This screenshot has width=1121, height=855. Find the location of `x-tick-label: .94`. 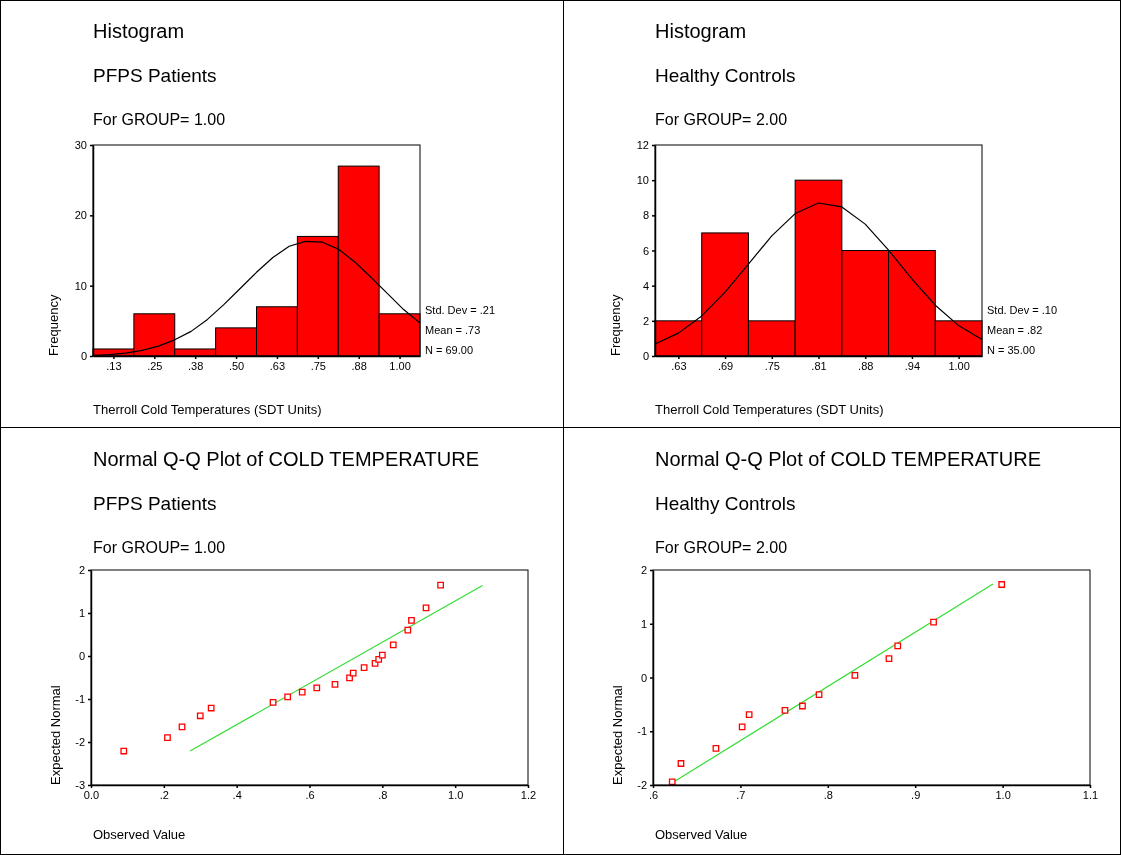

x-tick-label: .94 is located at coordinates (912, 365).